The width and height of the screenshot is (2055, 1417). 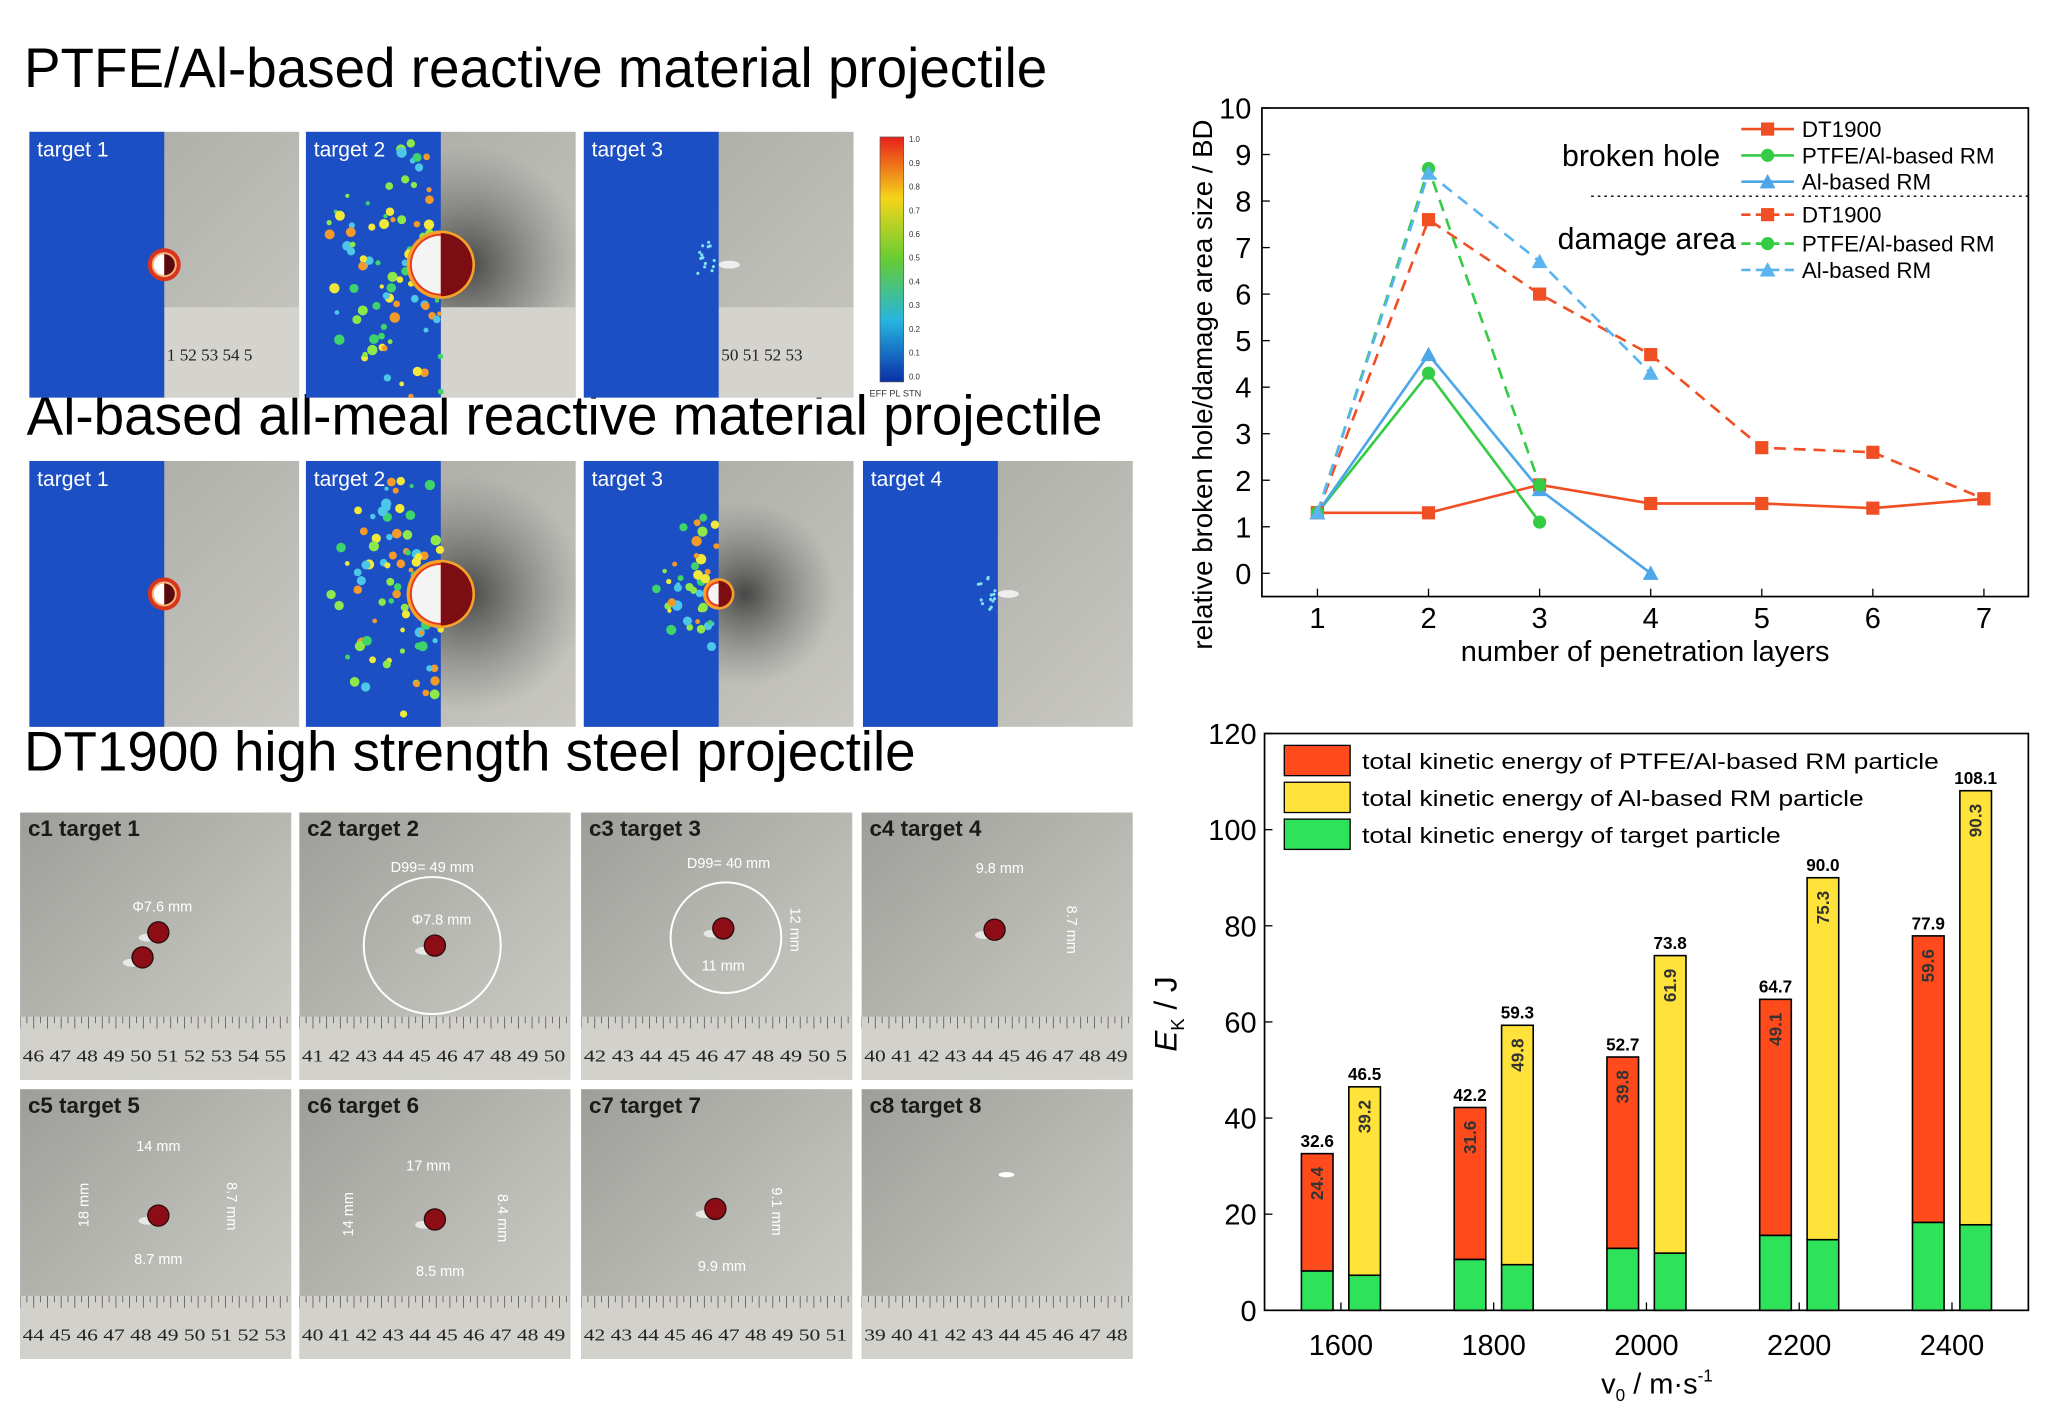 What do you see at coordinates (1006, 1175) in the screenshot?
I see `glint` at bounding box center [1006, 1175].